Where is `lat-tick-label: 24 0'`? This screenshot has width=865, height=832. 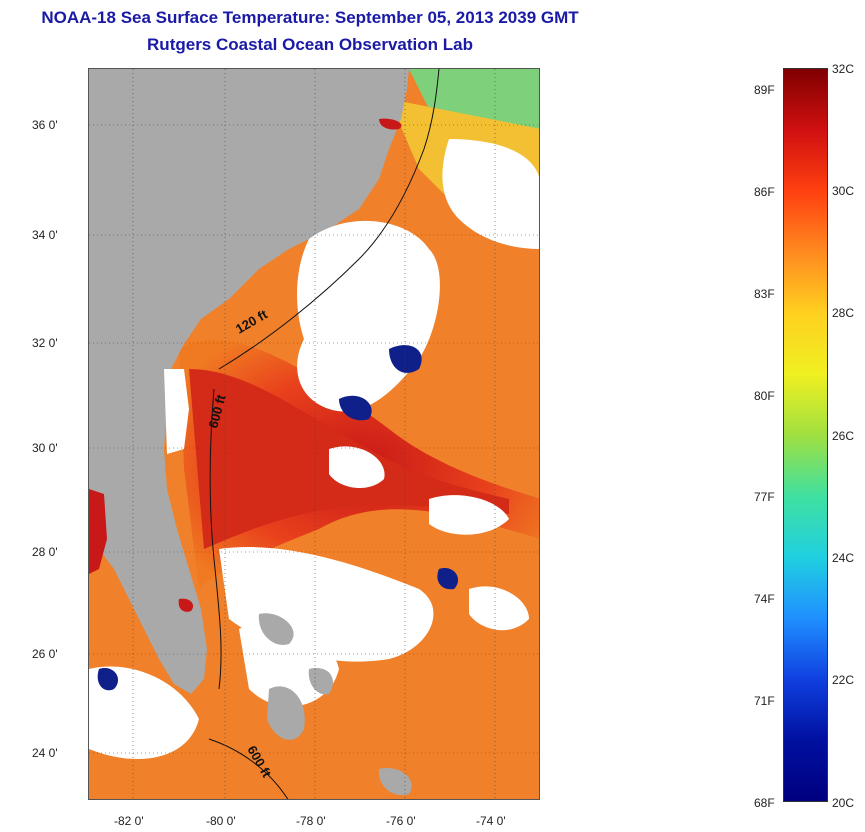 lat-tick-label: 24 0' is located at coordinates (45, 753).